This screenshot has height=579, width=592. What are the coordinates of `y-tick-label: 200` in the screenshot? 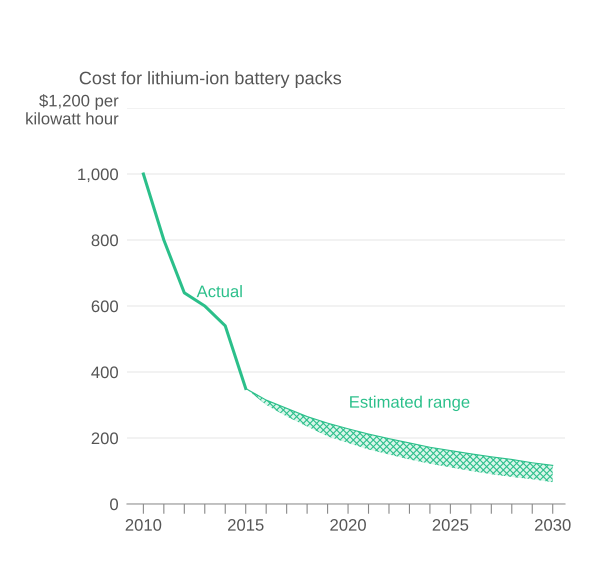 It's located at (105, 438).